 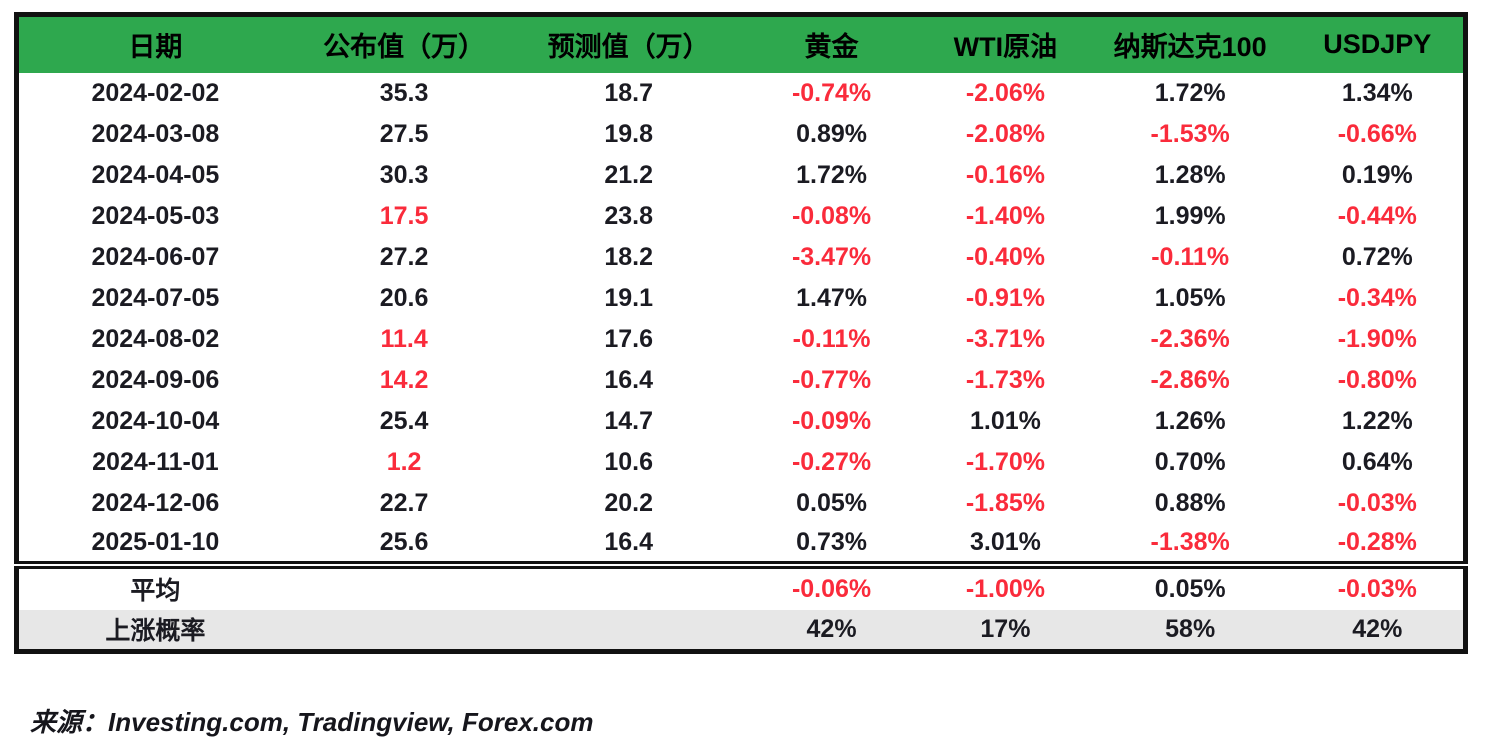 What do you see at coordinates (404, 257) in the screenshot?
I see `value-cell: 27.2` at bounding box center [404, 257].